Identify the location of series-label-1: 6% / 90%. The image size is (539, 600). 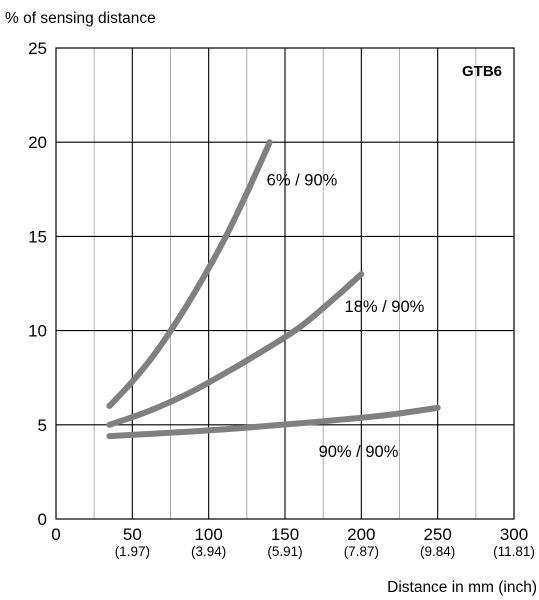
(302, 181).